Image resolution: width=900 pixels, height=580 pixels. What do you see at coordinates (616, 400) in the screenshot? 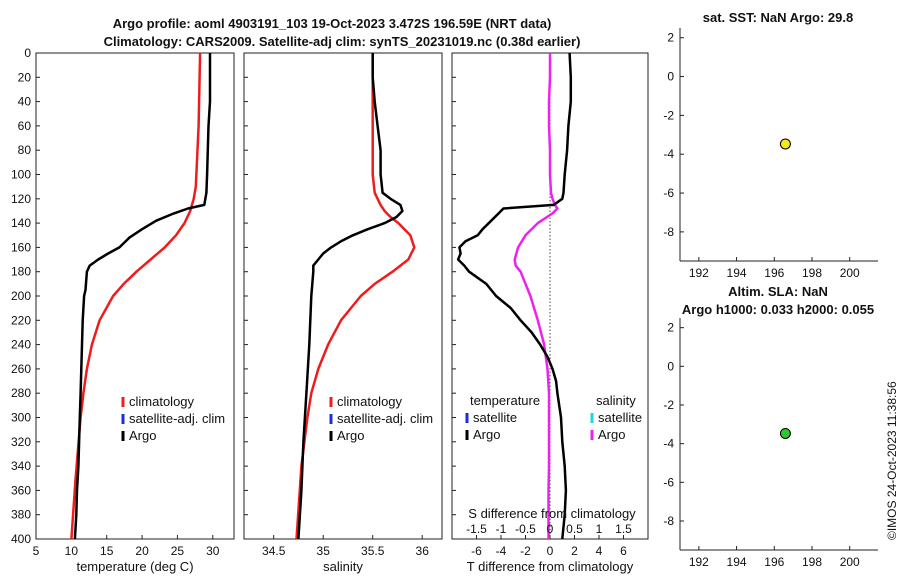
I see `legend-header-salinity: salinity` at bounding box center [616, 400].